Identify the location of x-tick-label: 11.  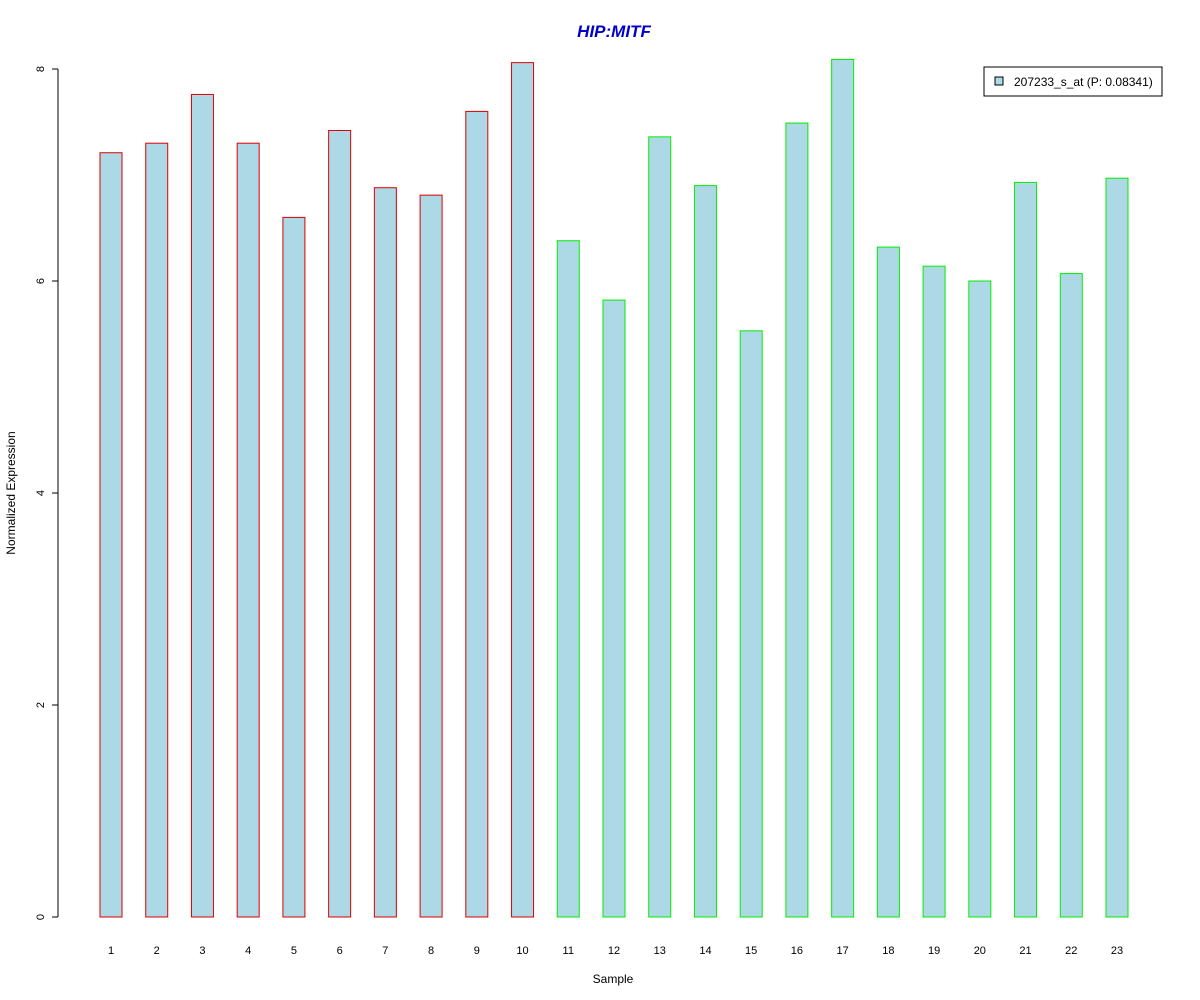
(568, 951).